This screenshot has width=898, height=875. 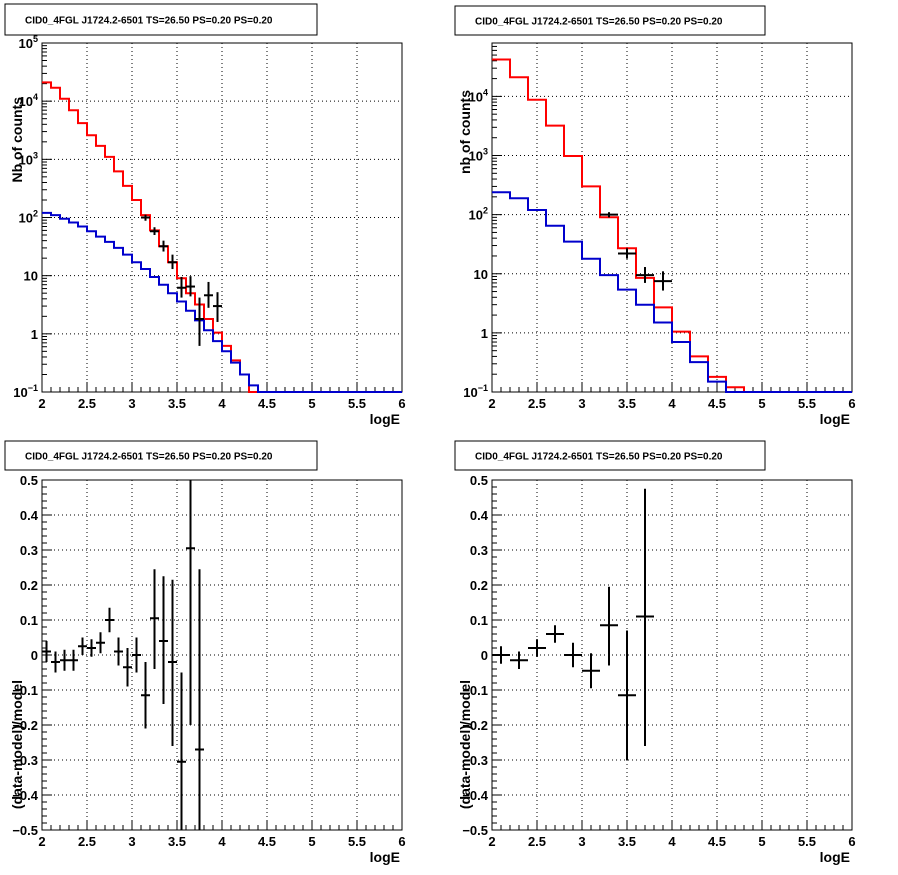 What do you see at coordinates (475, 760) in the screenshot?
I see `y-tick-label: −0.3` at bounding box center [475, 760].